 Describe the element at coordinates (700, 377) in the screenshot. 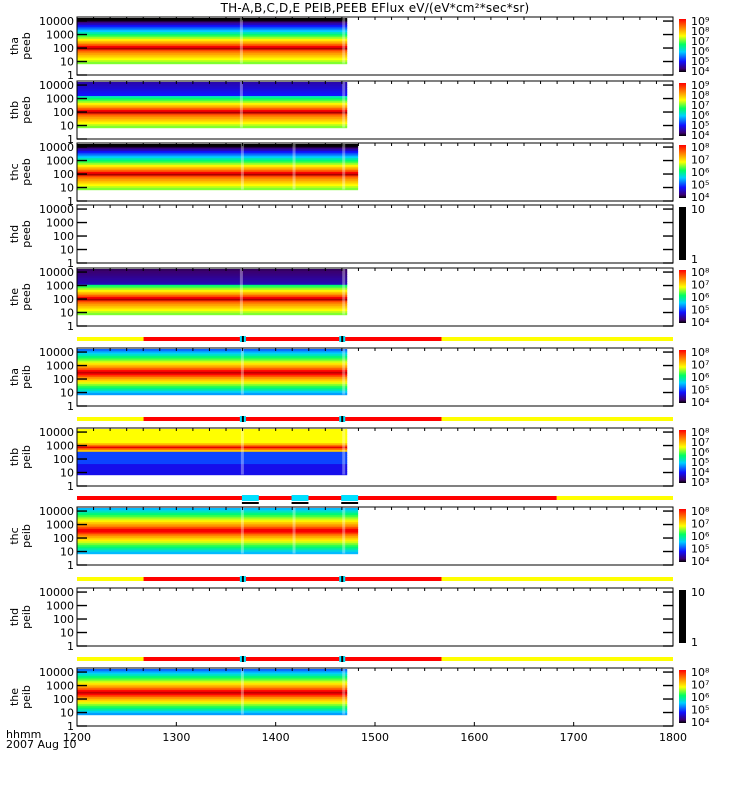

I see `colorbar-tick-label: 10⁶` at that location.